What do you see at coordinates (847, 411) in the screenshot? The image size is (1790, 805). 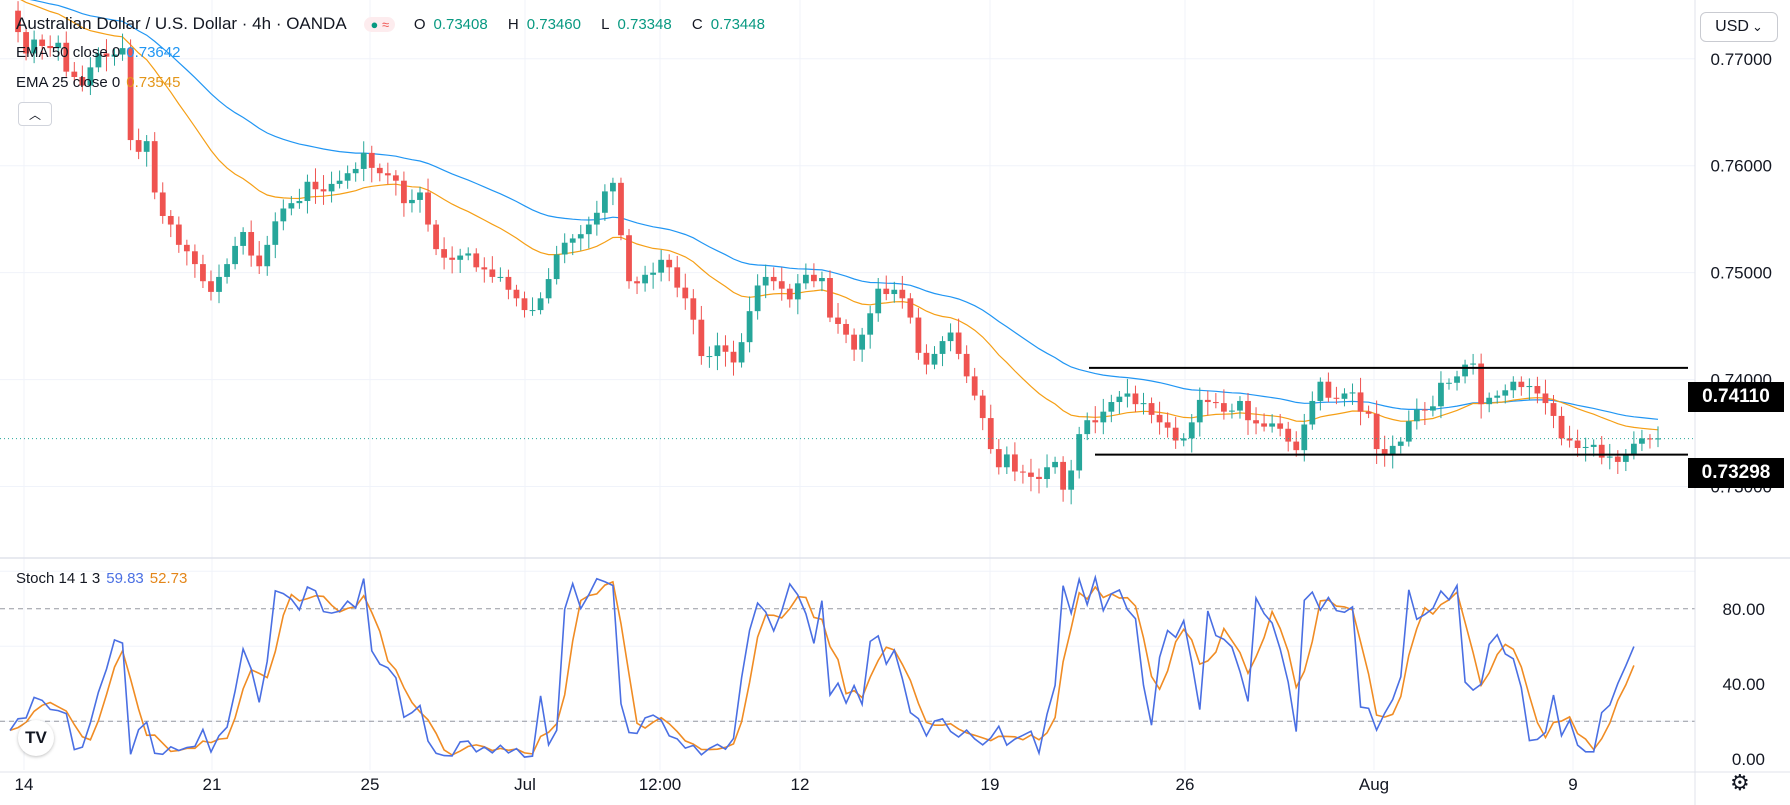 I see `horizontal-levels` at bounding box center [847, 411].